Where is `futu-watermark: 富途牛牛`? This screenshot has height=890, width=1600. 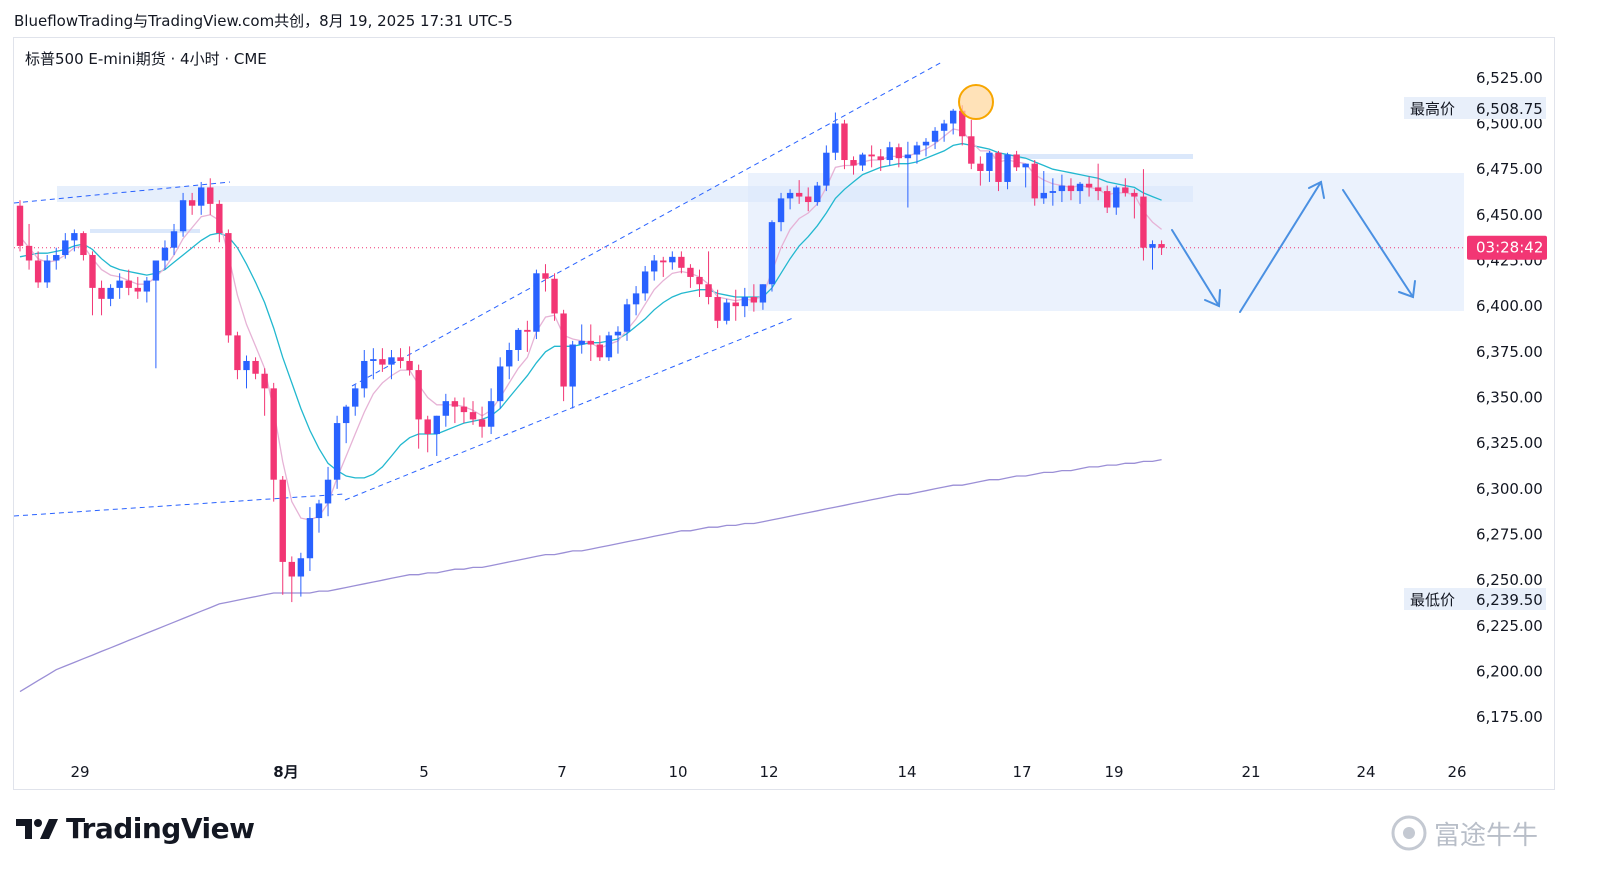 futu-watermark: 富途牛牛 is located at coordinates (1464, 833).